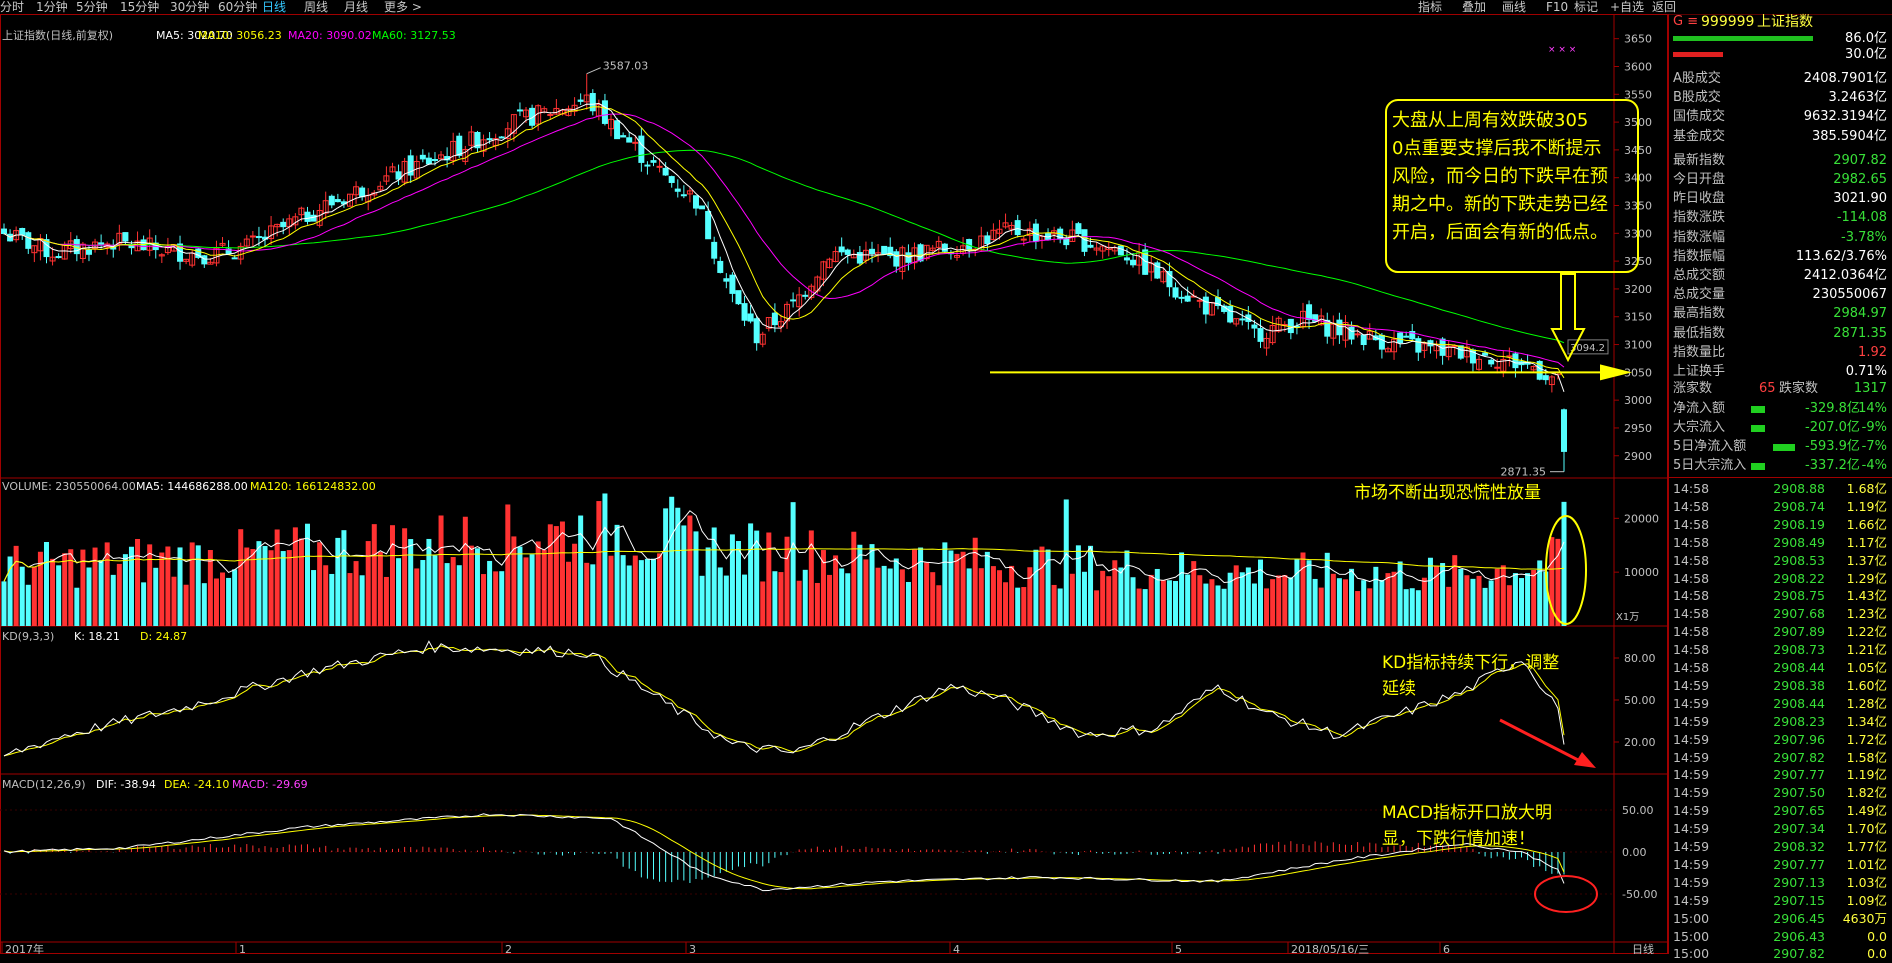 The width and height of the screenshot is (1892, 963). Describe the element at coordinates (1514, 7) in the screenshot. I see `tool-button-2: 画线` at that location.